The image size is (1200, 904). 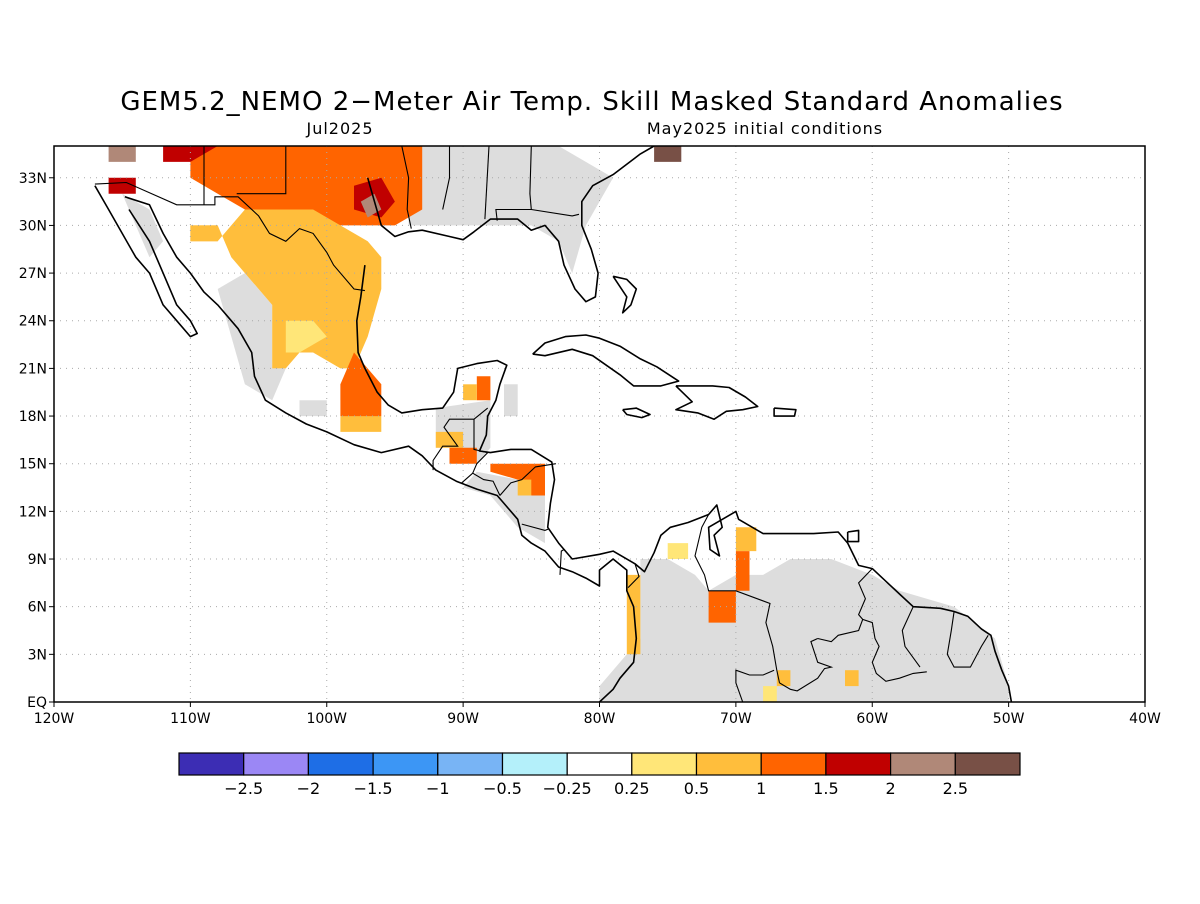 I want to click on colorbar-label: −1, so click(x=438, y=788).